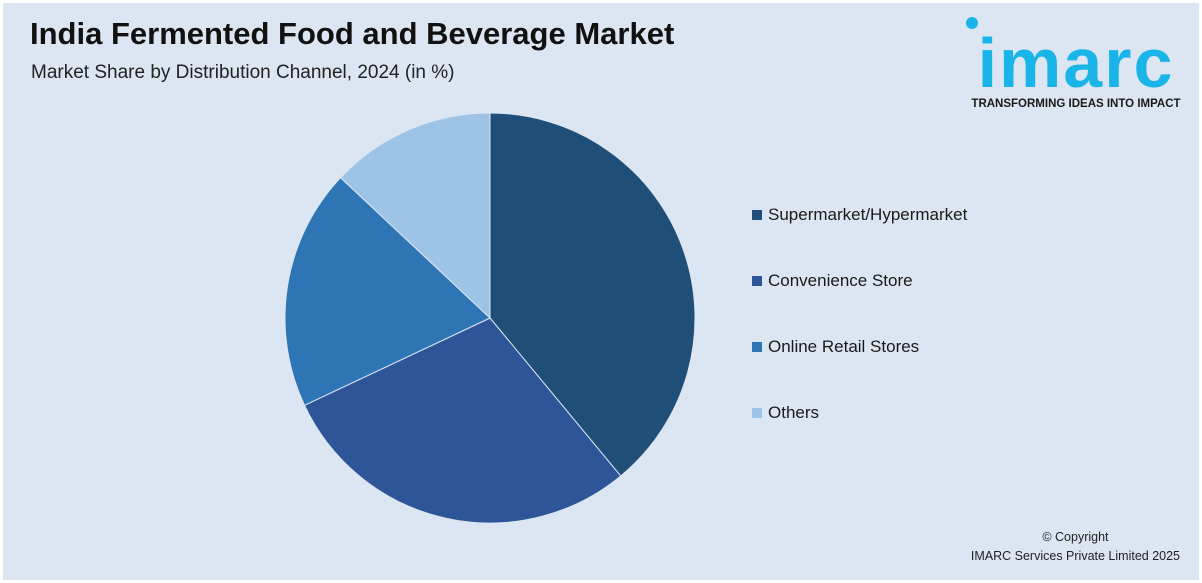 The width and height of the screenshot is (1202, 583). Describe the element at coordinates (1076, 104) in the screenshot. I see `logo-tagline: TRANSFORMING IDEAS INTO IMPACT` at that location.